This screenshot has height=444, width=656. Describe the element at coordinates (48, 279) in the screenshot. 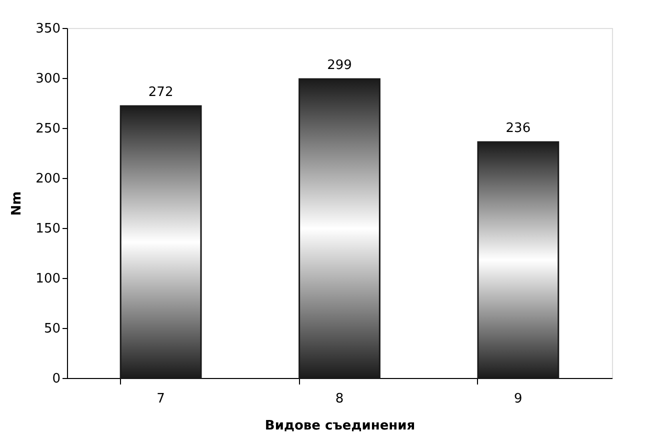

I see `y-tick-label: 100` at that location.